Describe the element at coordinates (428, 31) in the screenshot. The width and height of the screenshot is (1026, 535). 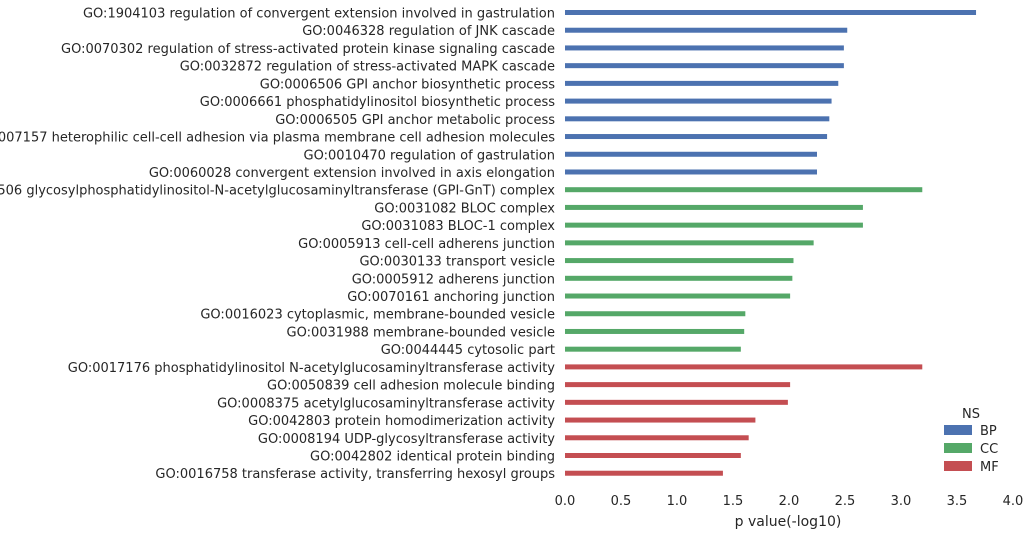
I see `category-label: GO:0046328 regulation of JNK cascade` at that location.